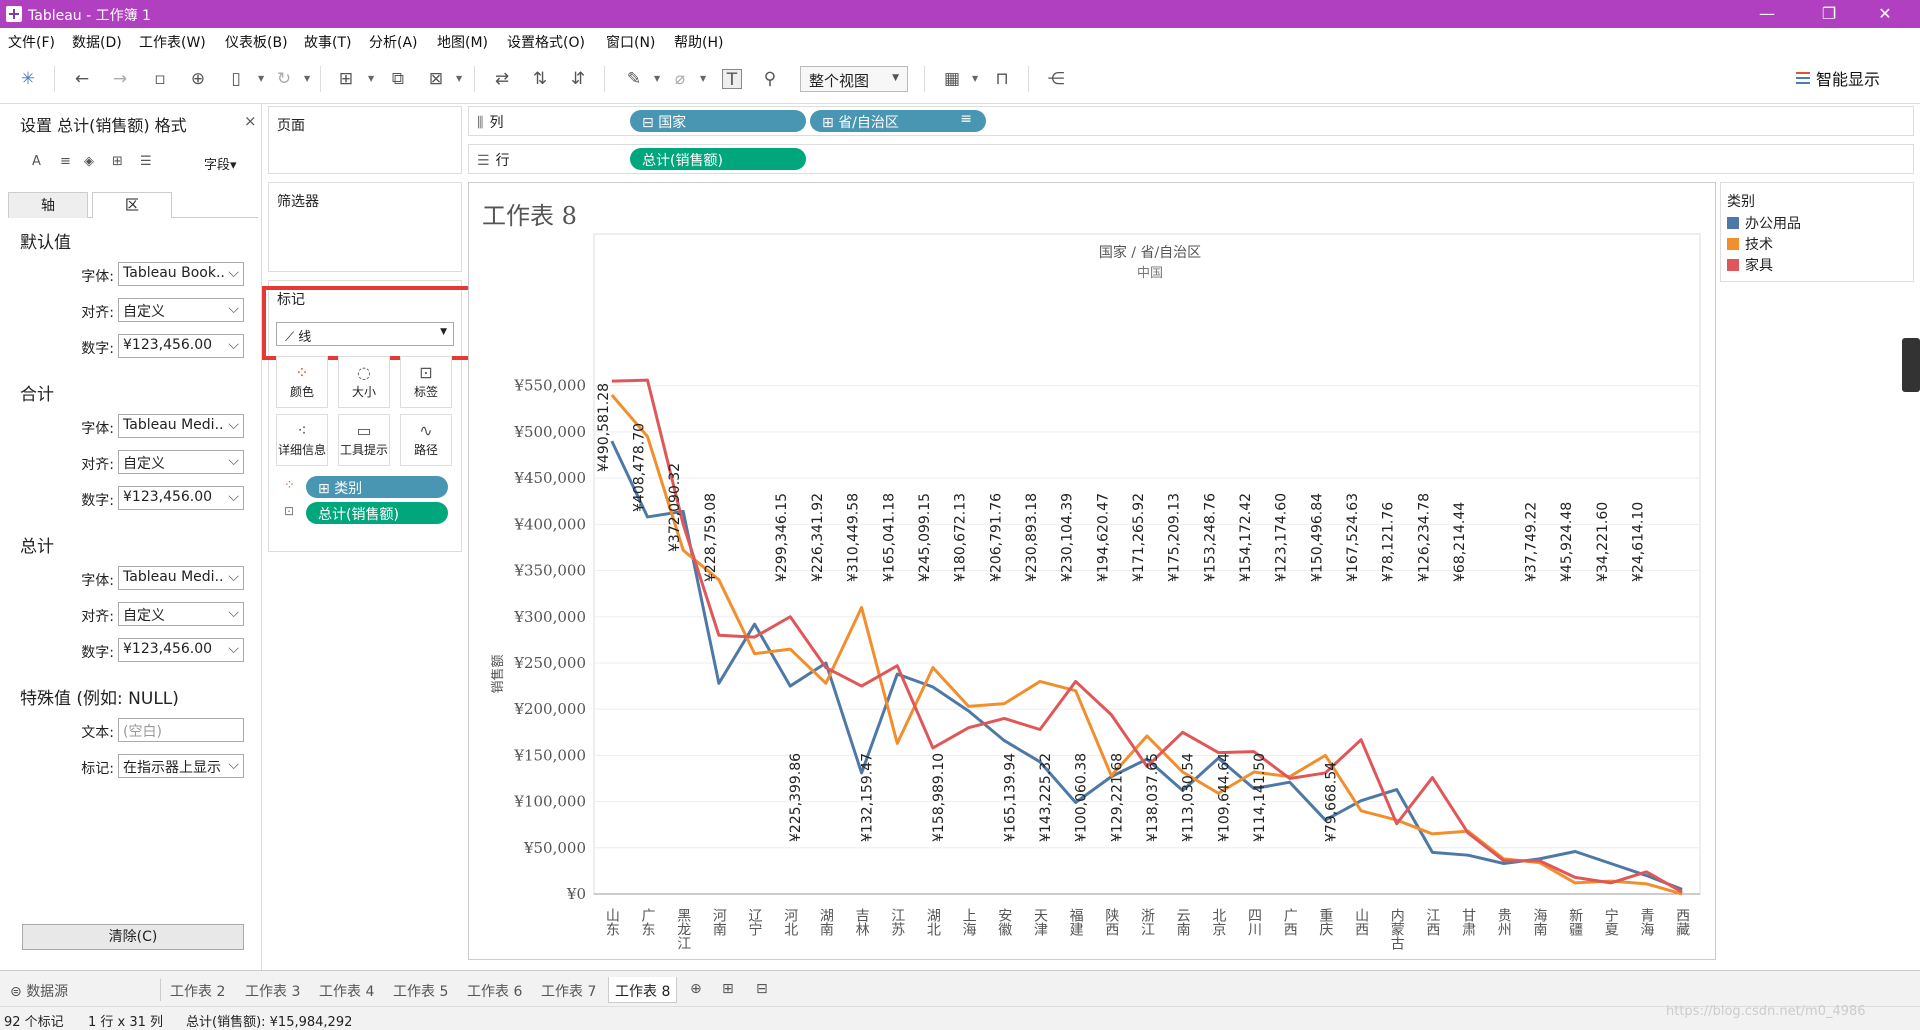 The image size is (1920, 1030). Describe the element at coordinates (898, 121) in the screenshot. I see `pill-province: ⊞ 省/自治区 ≡` at that location.